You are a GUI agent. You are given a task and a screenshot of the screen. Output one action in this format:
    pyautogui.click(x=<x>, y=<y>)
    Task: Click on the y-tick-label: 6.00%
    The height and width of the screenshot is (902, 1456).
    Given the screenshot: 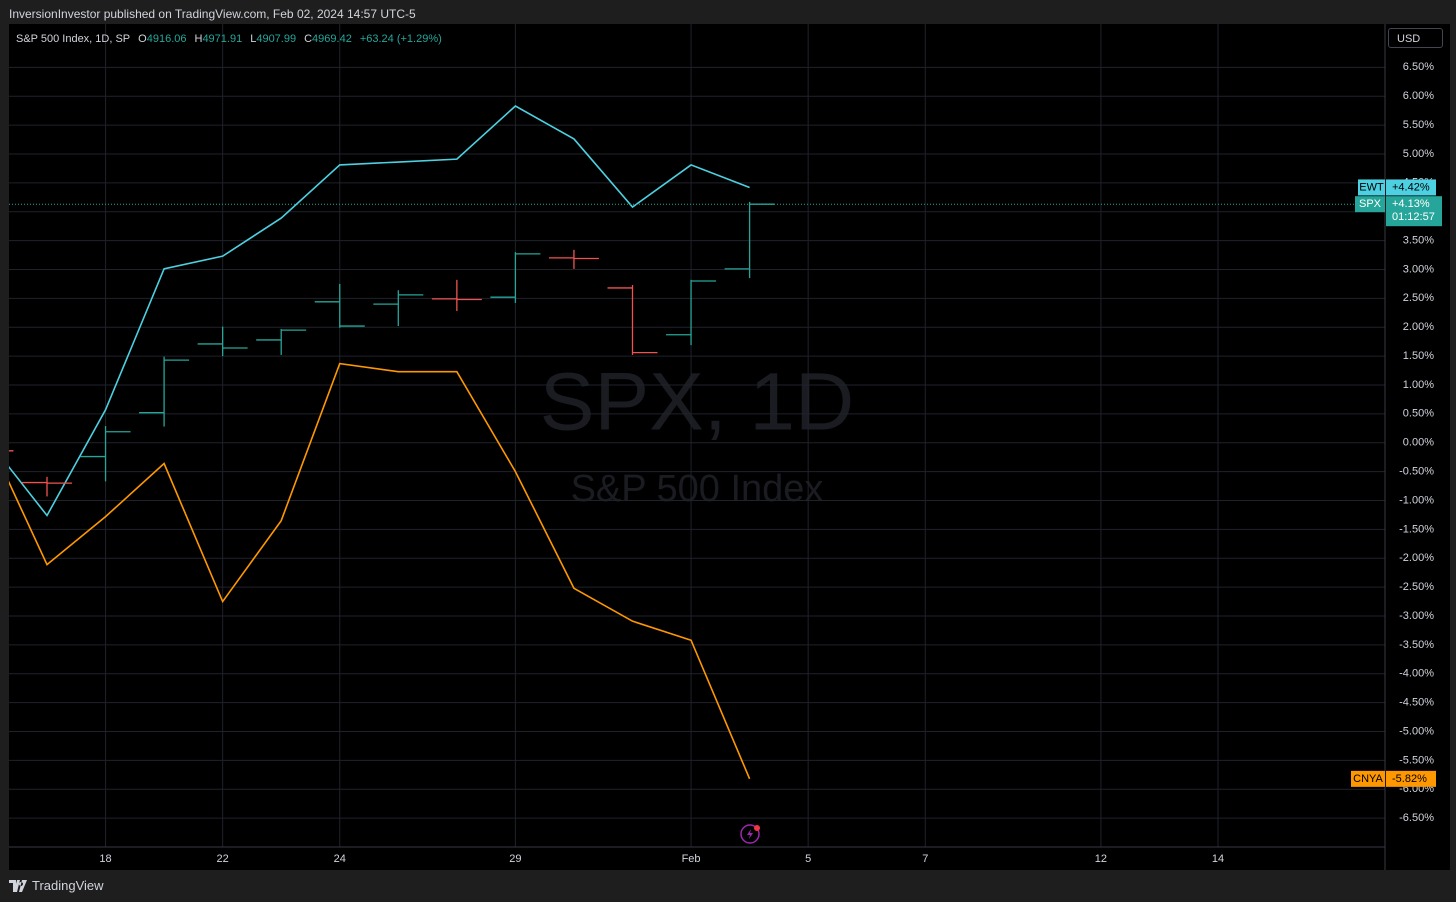 What is the action you would take?
    pyautogui.click(x=1418, y=96)
    